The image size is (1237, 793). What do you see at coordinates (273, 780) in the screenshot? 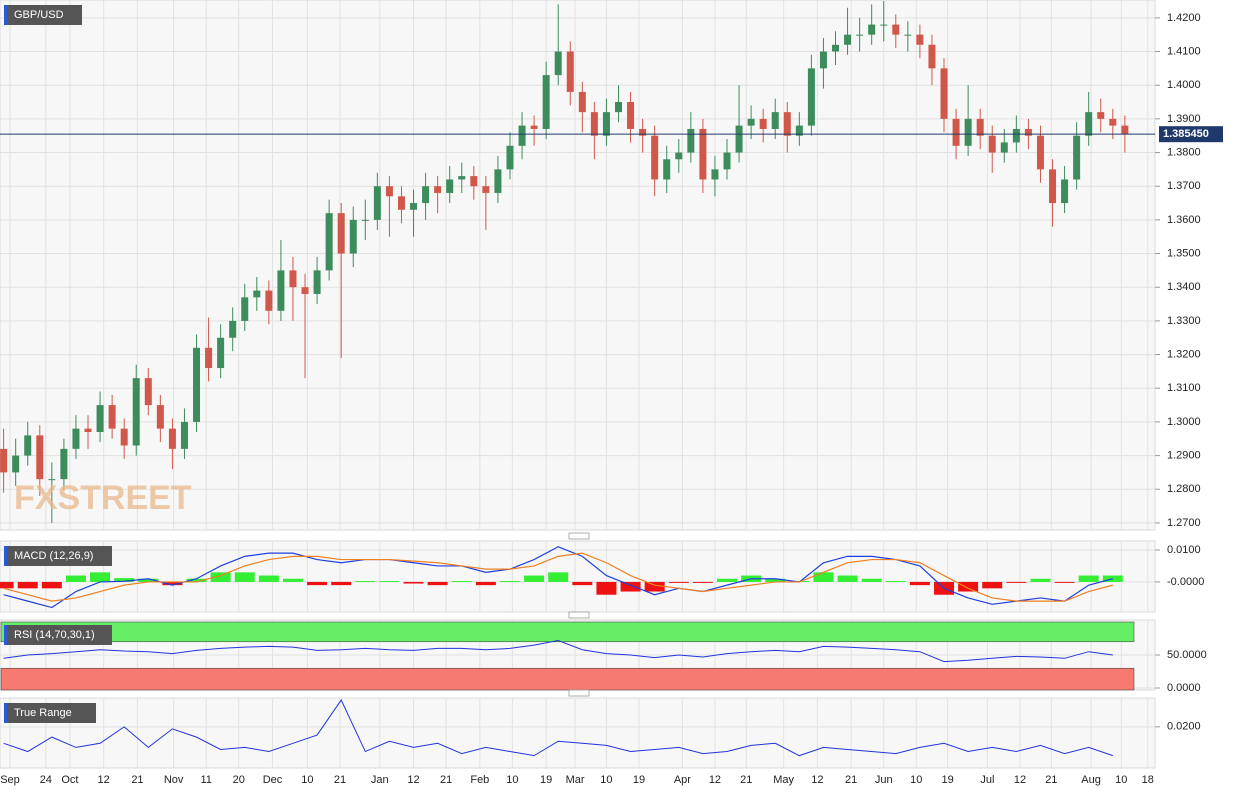
I see `x-tick-label: Dec` at bounding box center [273, 780].